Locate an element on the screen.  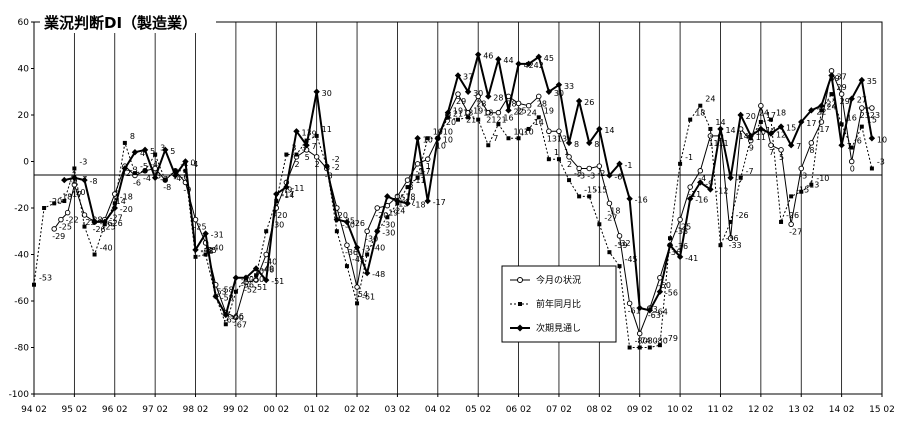
data-label: -26 is located at coordinates (116, 223).